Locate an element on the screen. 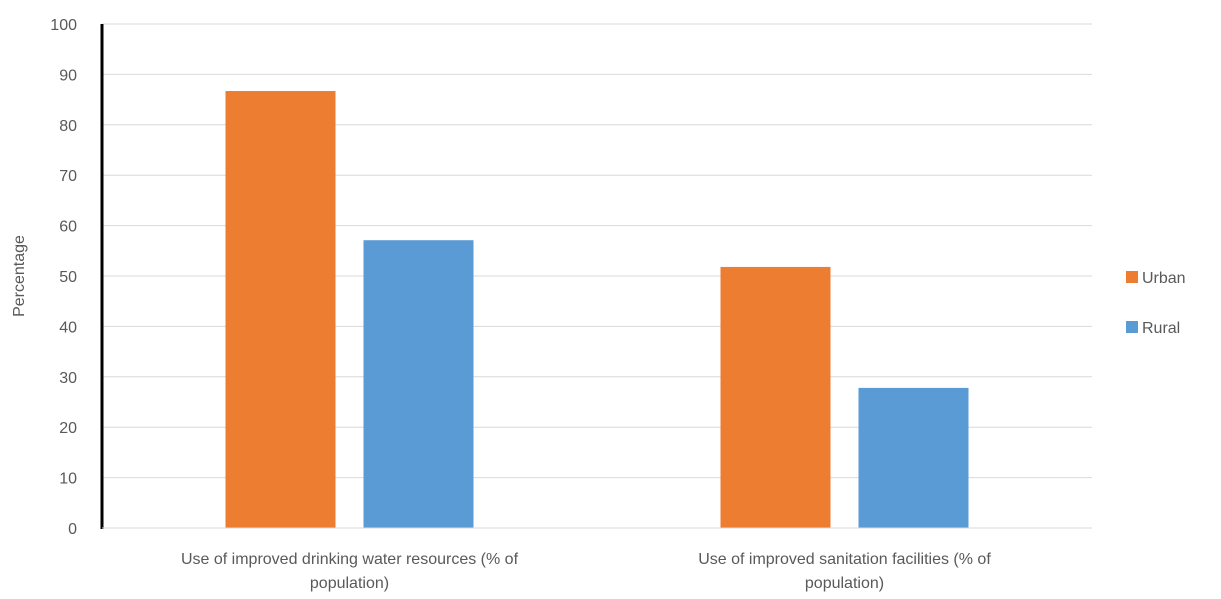  y-tick-label: 0 is located at coordinates (72, 529).